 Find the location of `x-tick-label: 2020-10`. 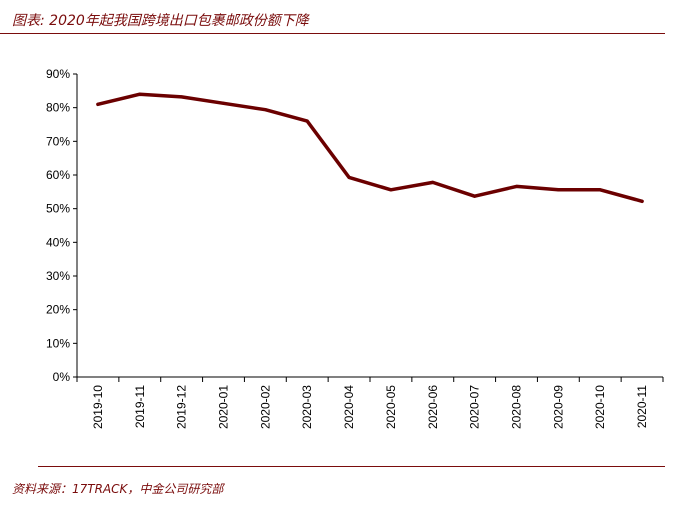

x-tick-label: 2020-10 is located at coordinates (600, 407).